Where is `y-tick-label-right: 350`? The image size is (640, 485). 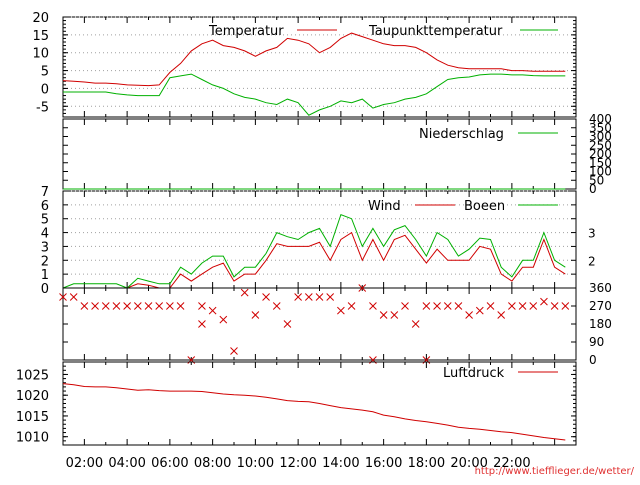
y-tick-label-right: 350 is located at coordinates (600, 128).